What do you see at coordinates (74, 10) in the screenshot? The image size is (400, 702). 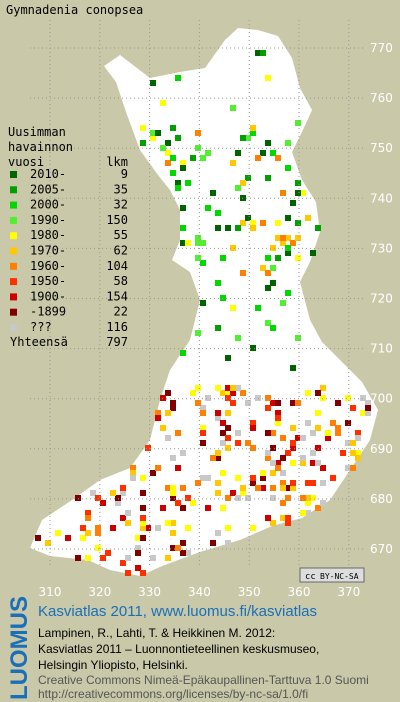 I see `map-title: Gymnadenia conopsea` at bounding box center [74, 10].